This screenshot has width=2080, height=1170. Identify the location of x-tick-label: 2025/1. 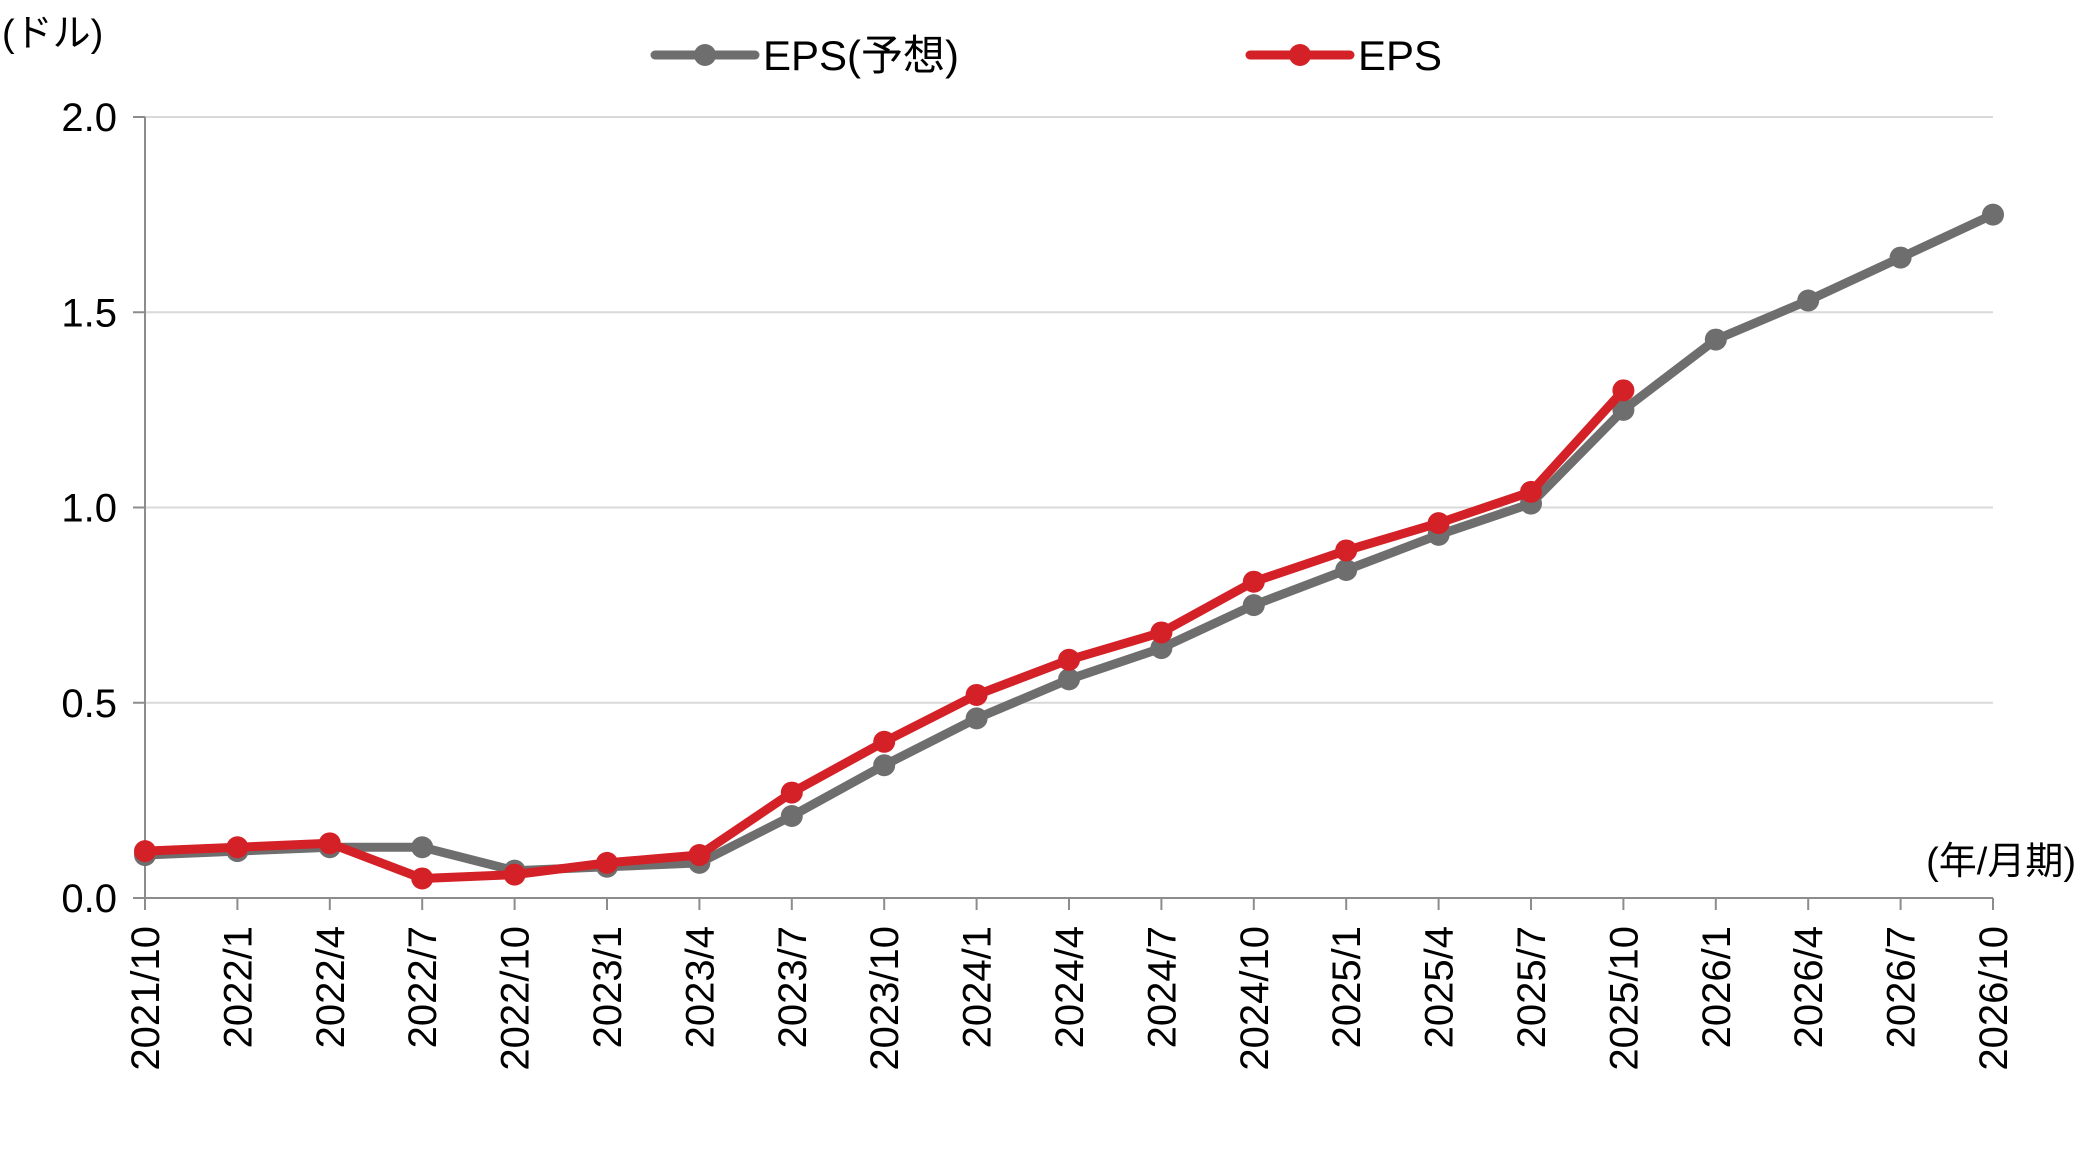
(1347, 987).